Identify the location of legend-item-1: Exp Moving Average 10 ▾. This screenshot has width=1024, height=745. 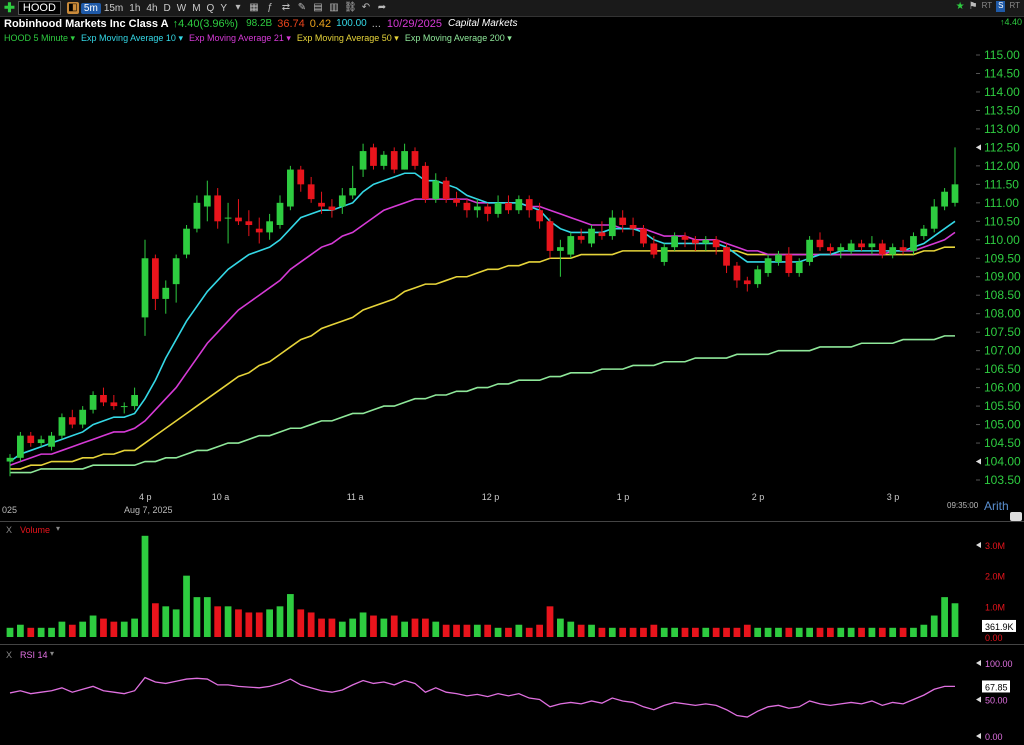
(132, 38).